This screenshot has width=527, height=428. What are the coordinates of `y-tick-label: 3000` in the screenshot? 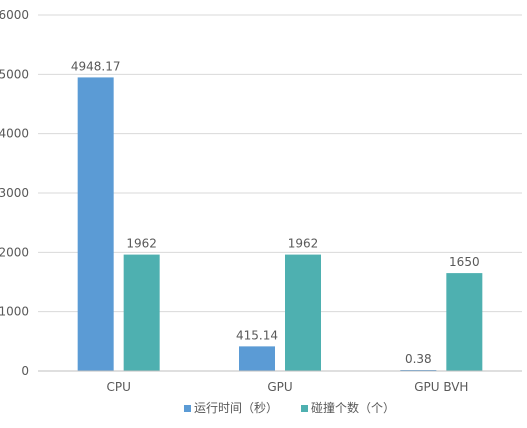 It's located at (14, 193).